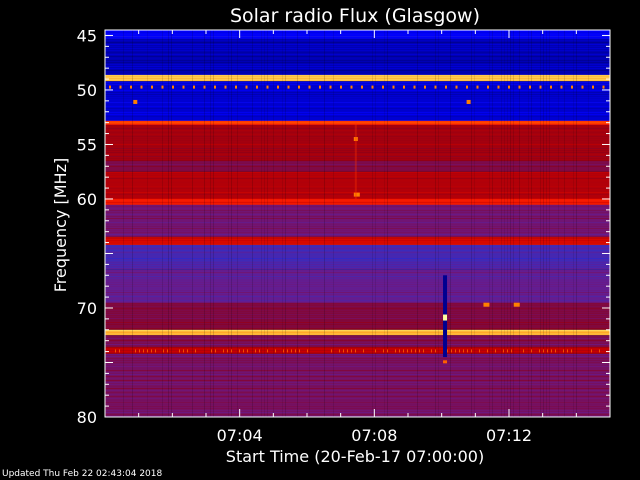  I want to click on y-tick-label: 80, so click(87, 417).